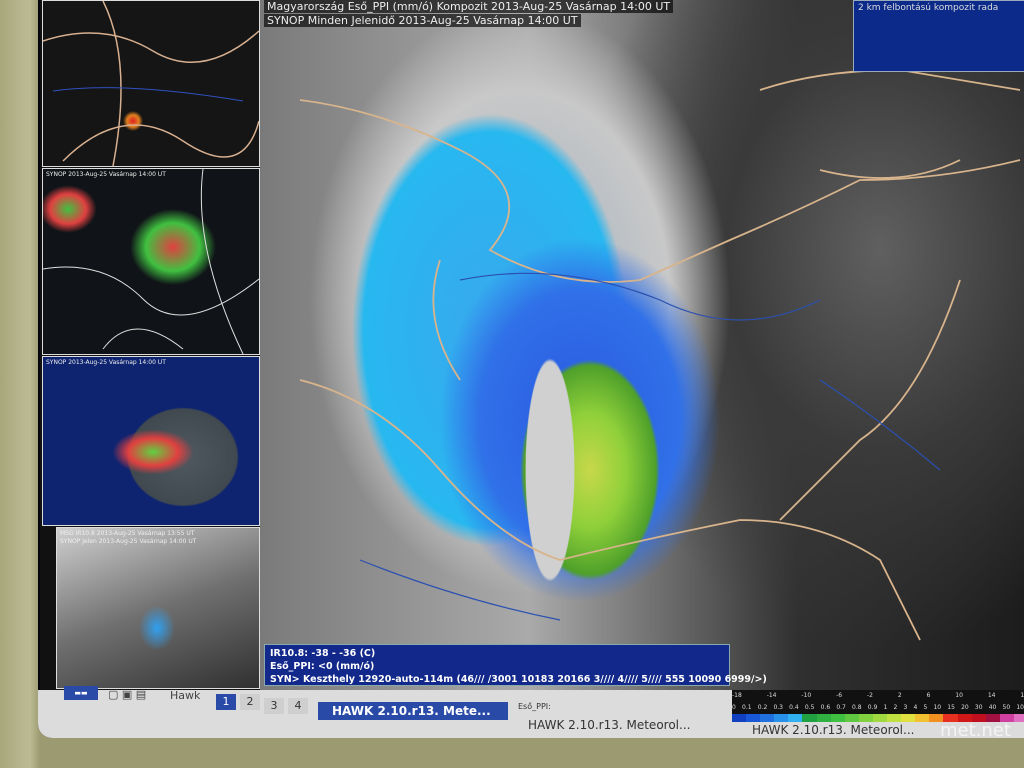 The width and height of the screenshot is (1024, 768). Describe the element at coordinates (928, 8) in the screenshot. I see `info-panel-text: 2 km felbontású kompozit rada` at that location.